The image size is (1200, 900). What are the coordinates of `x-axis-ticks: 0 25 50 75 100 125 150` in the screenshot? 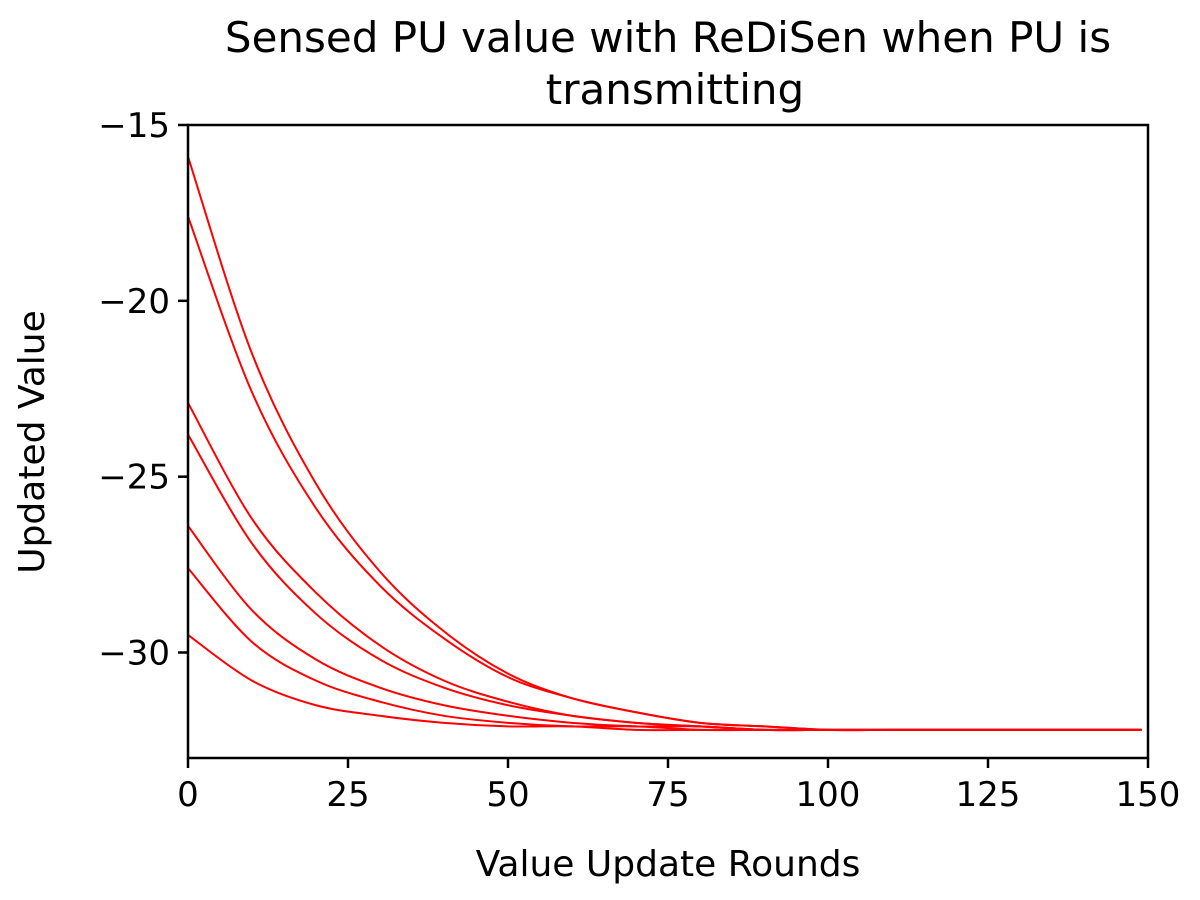 It's located at (678, 786).